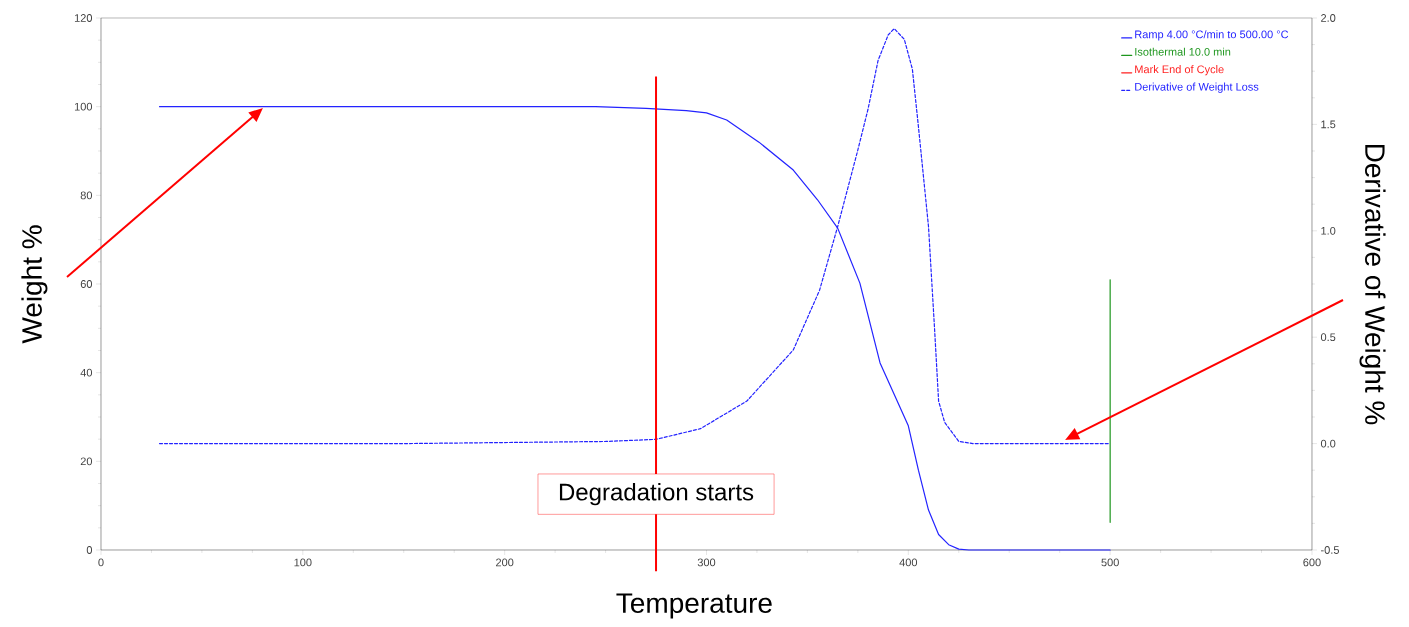 This screenshot has height=627, width=1409. I want to click on x-tick-label: 0, so click(101, 562).